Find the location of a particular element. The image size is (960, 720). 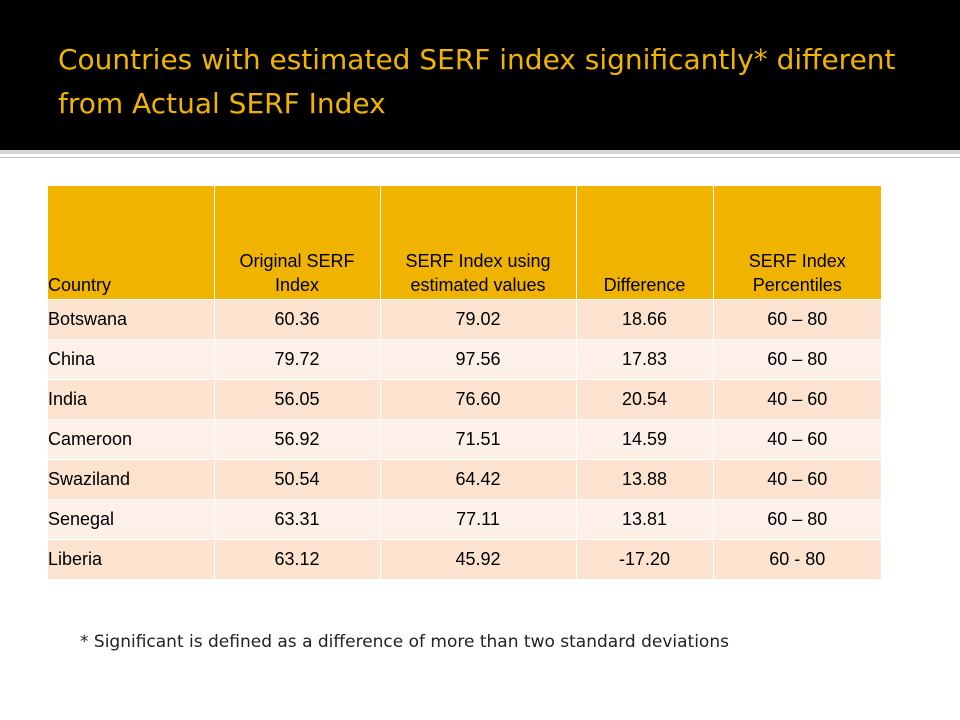

cell-estimated: 97.56 is located at coordinates (478, 359).